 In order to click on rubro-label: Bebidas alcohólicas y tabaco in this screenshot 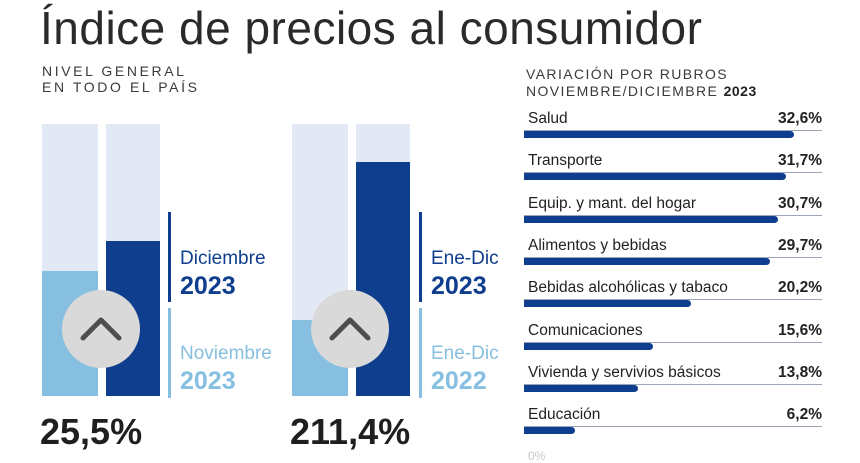, I will do `click(628, 288)`.